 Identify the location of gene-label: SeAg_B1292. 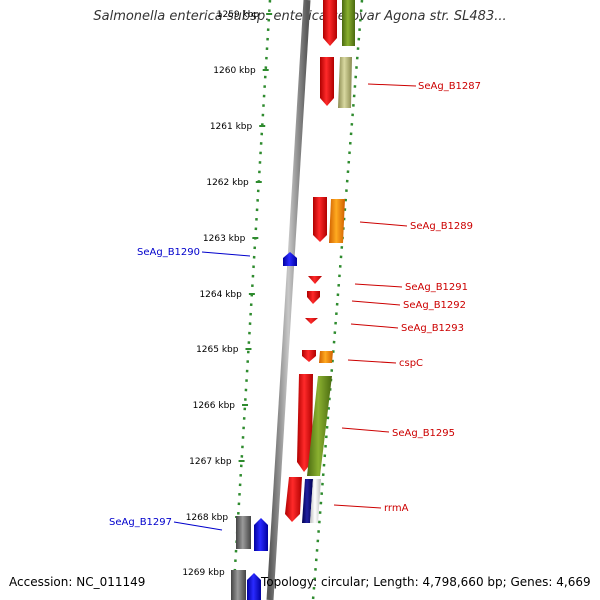
(434, 305).